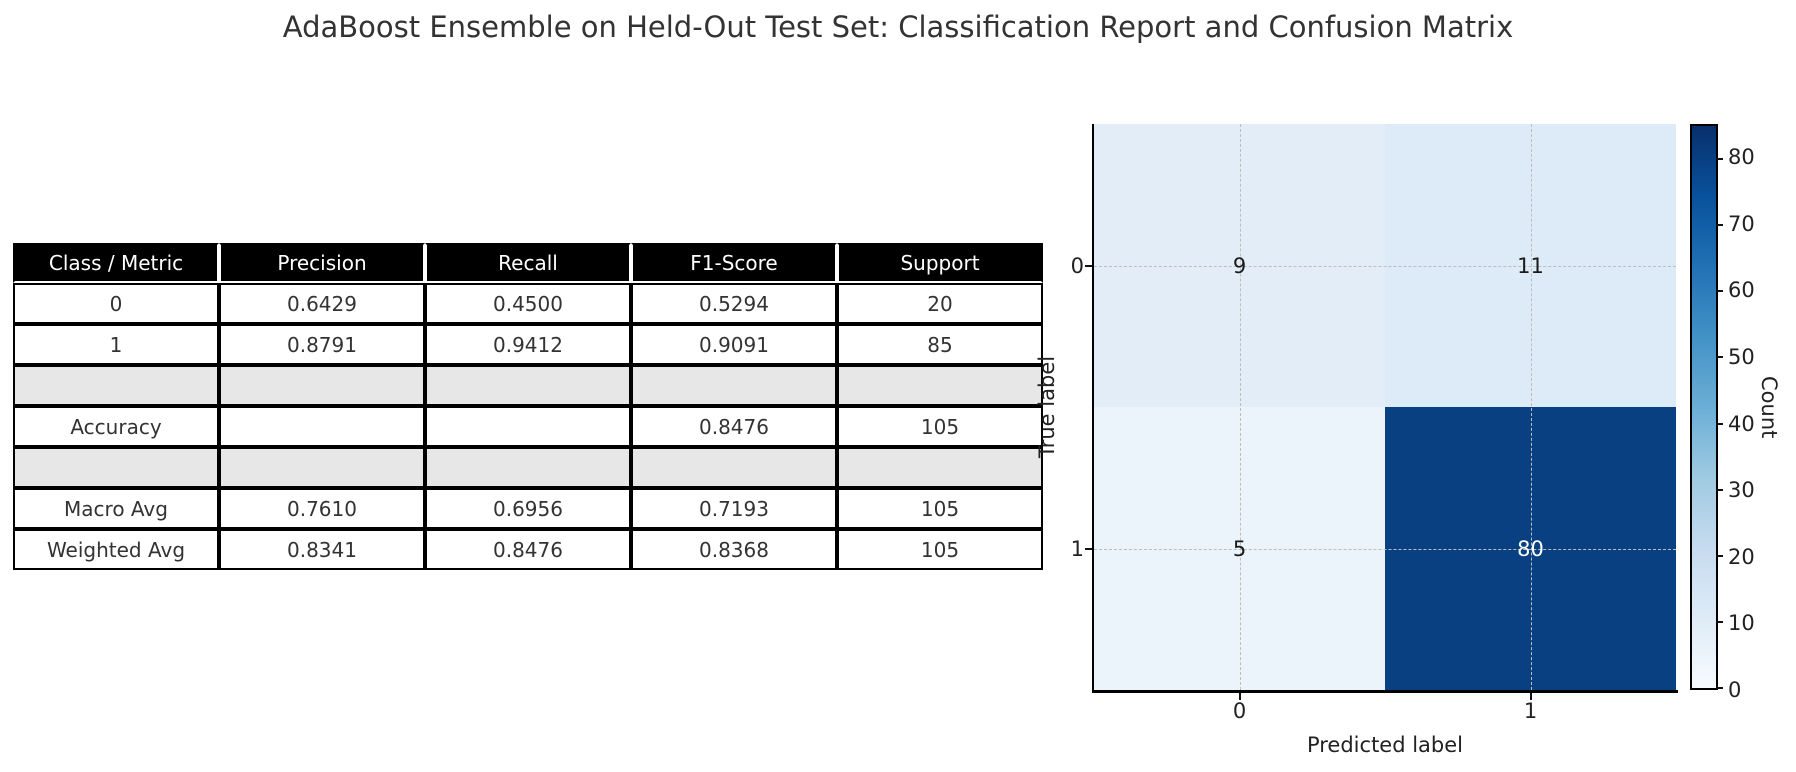 Image resolution: width=1796 pixels, height=772 pixels. What do you see at coordinates (116, 426) in the screenshot?
I see `table-cell: Accuracy` at bounding box center [116, 426].